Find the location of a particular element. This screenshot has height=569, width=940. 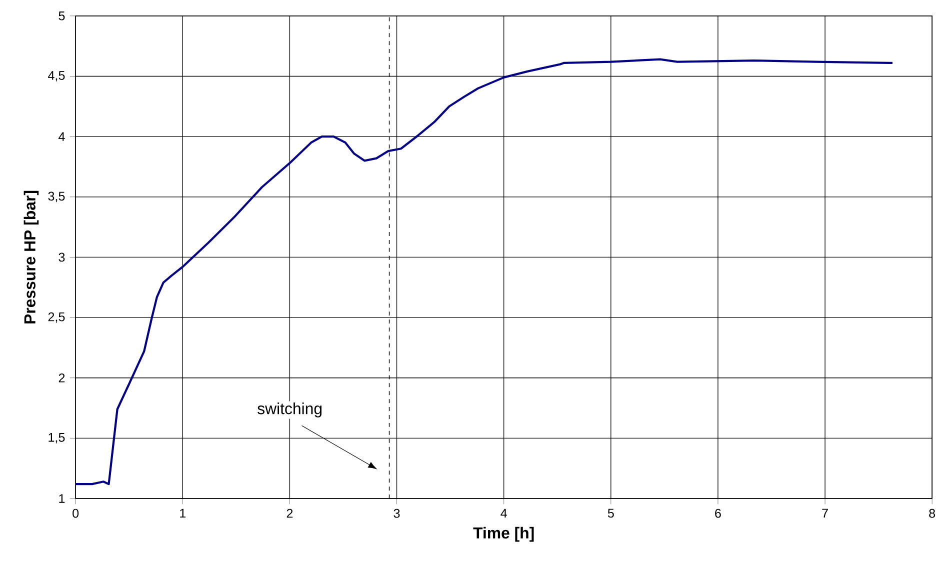

x-tick-label: 4 is located at coordinates (503, 513).